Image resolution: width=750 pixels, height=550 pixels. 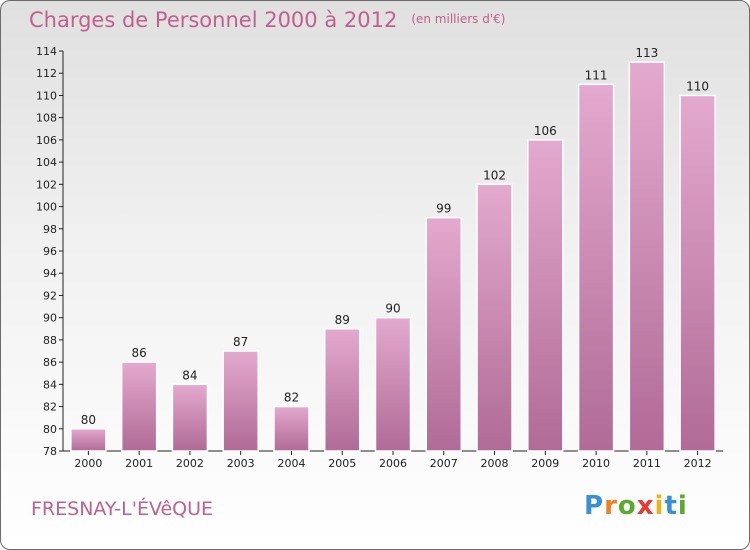 I want to click on data-label: 84, so click(x=189, y=375).